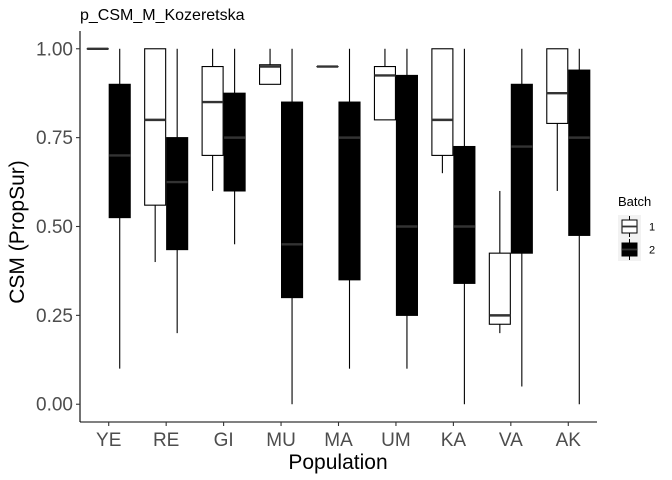 This screenshot has height=480, width=672. What do you see at coordinates (162, 15) in the screenshot?
I see `chart-title: p_CSM_M_Kozeretska` at bounding box center [162, 15].